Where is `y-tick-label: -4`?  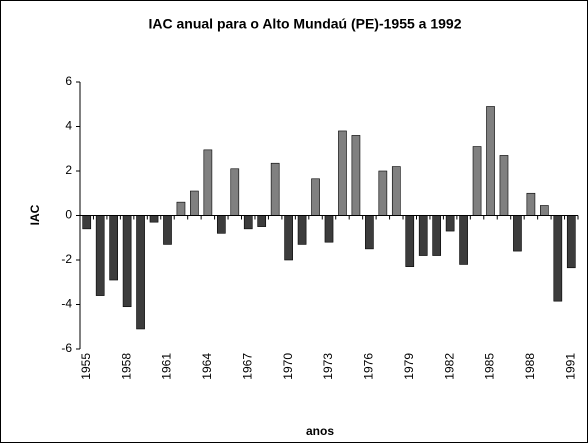 y-tick-label: -4 is located at coordinates (66, 304).